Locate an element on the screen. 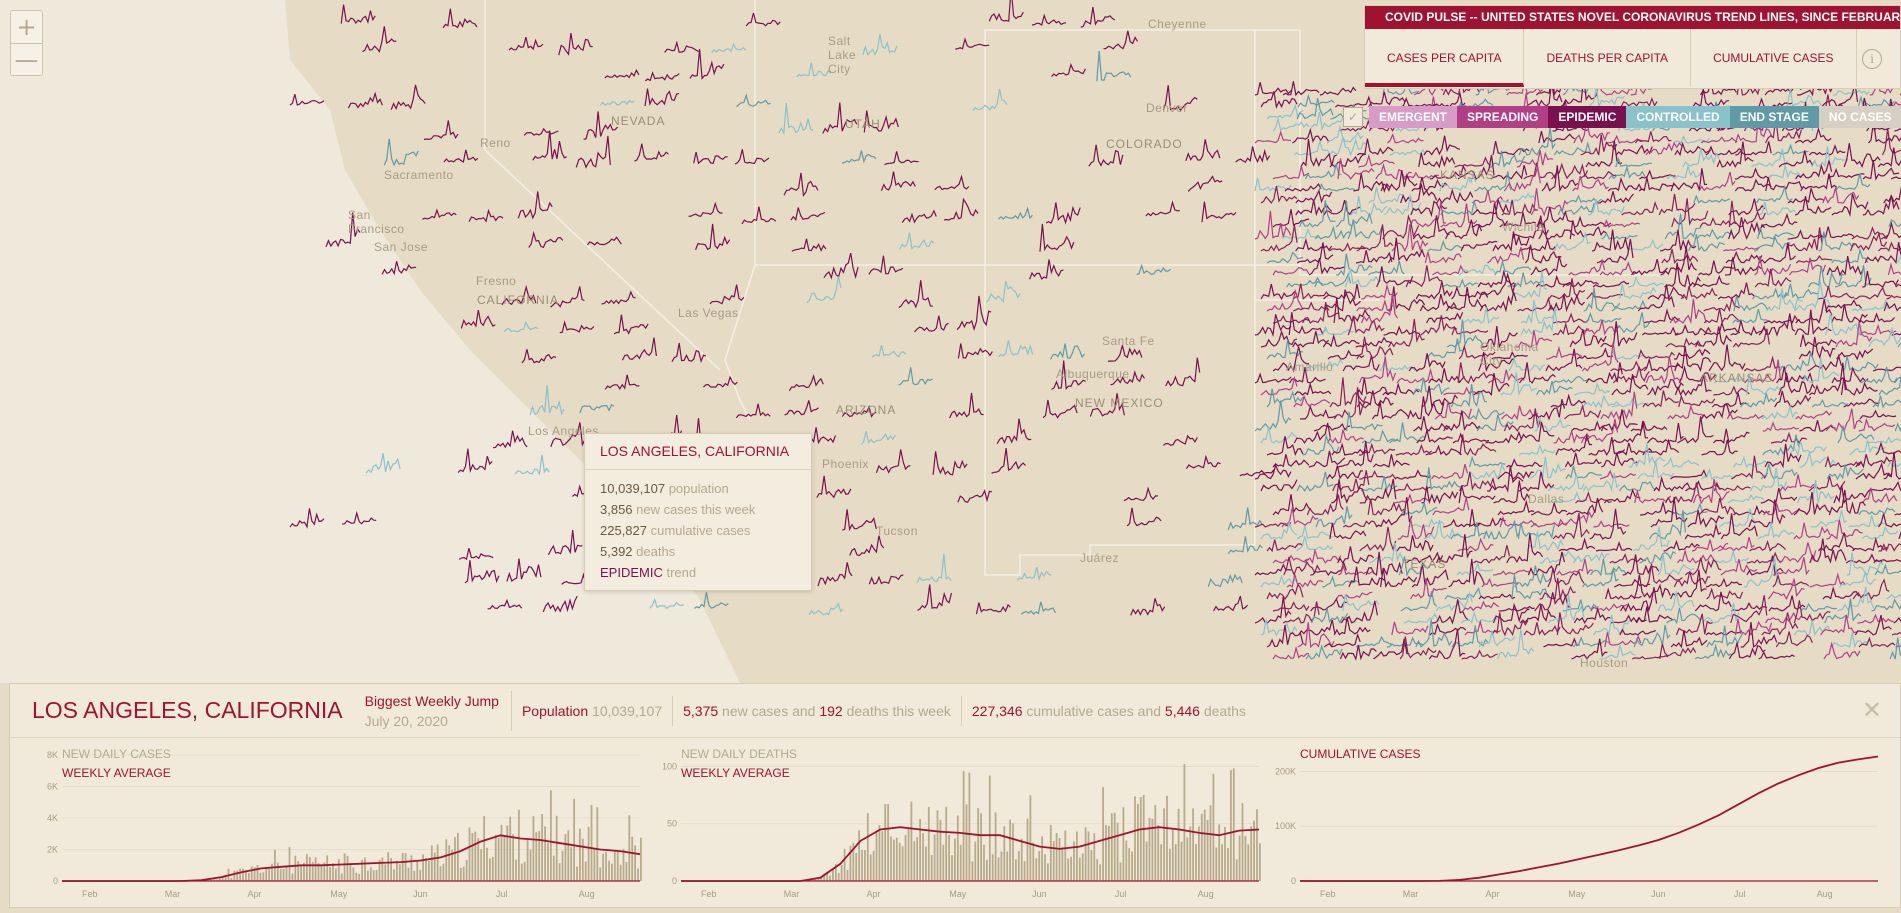 This screenshot has height=913, width=1901. legend-spreading: SPREADING is located at coordinates (1503, 117).